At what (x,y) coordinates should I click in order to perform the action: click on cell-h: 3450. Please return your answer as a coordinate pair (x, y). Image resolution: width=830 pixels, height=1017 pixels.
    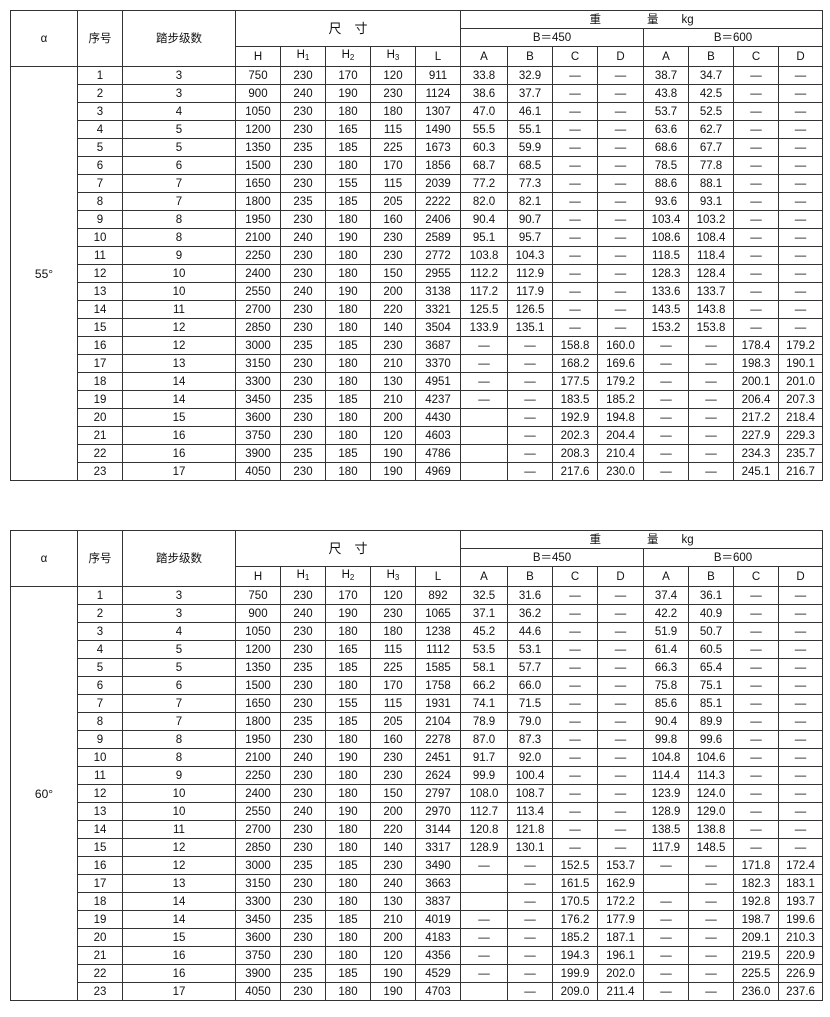
    Looking at the image, I should click on (258, 919).